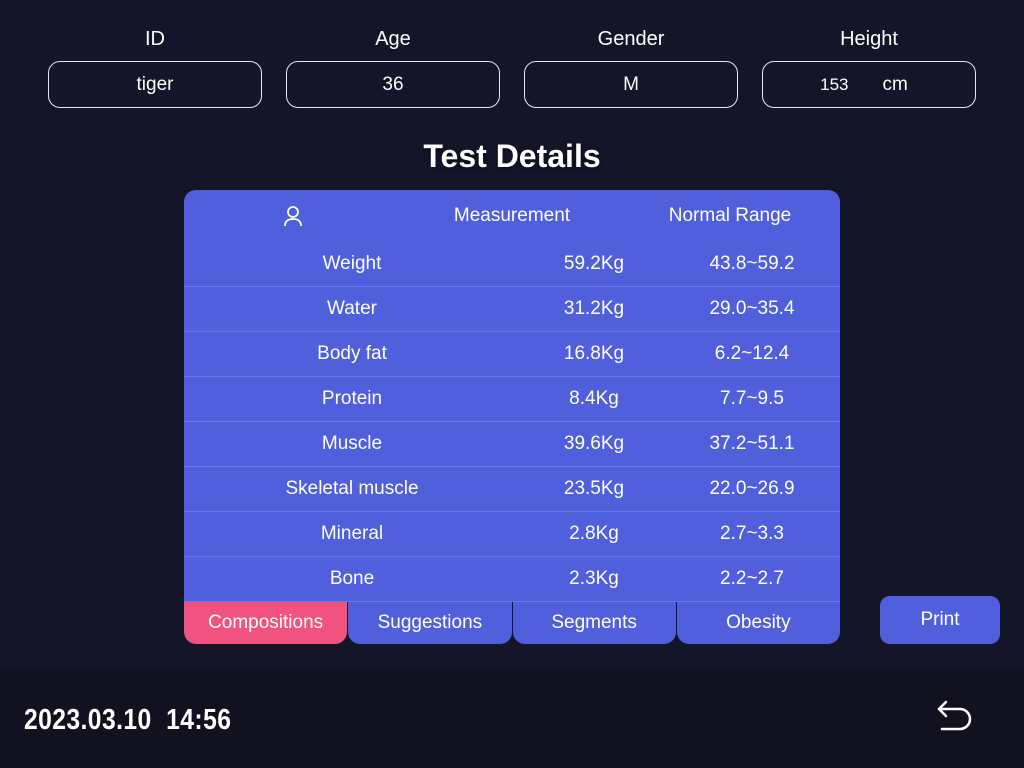 The width and height of the screenshot is (1024, 768). I want to click on row-normal-range: 37.2~51.1, so click(752, 443).